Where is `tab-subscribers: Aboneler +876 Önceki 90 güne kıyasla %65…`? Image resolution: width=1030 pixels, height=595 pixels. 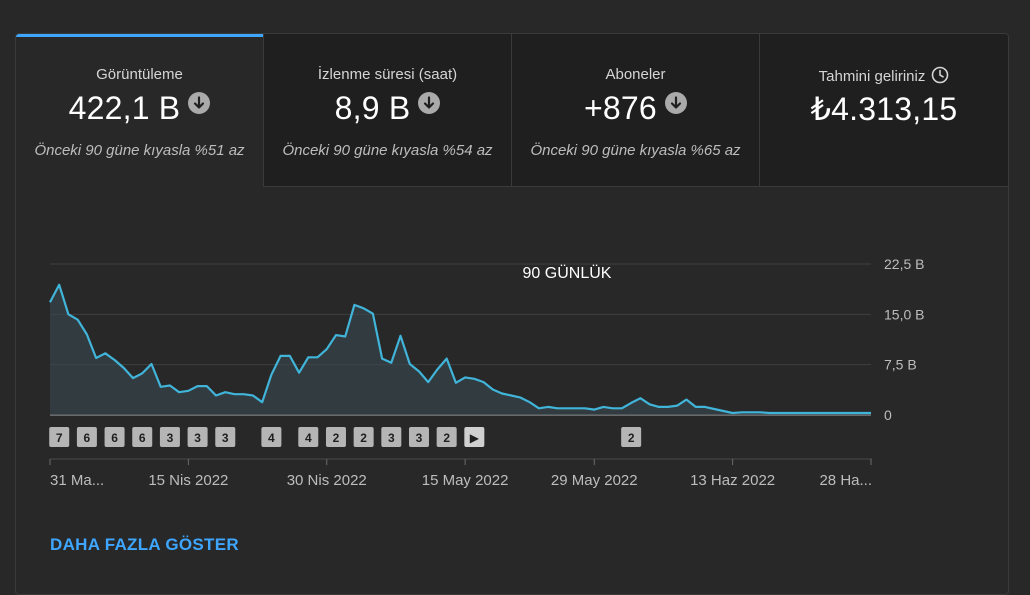 tab-subscribers: Aboneler +876 Önceki 90 güne kıyasla %65… is located at coordinates (636, 110).